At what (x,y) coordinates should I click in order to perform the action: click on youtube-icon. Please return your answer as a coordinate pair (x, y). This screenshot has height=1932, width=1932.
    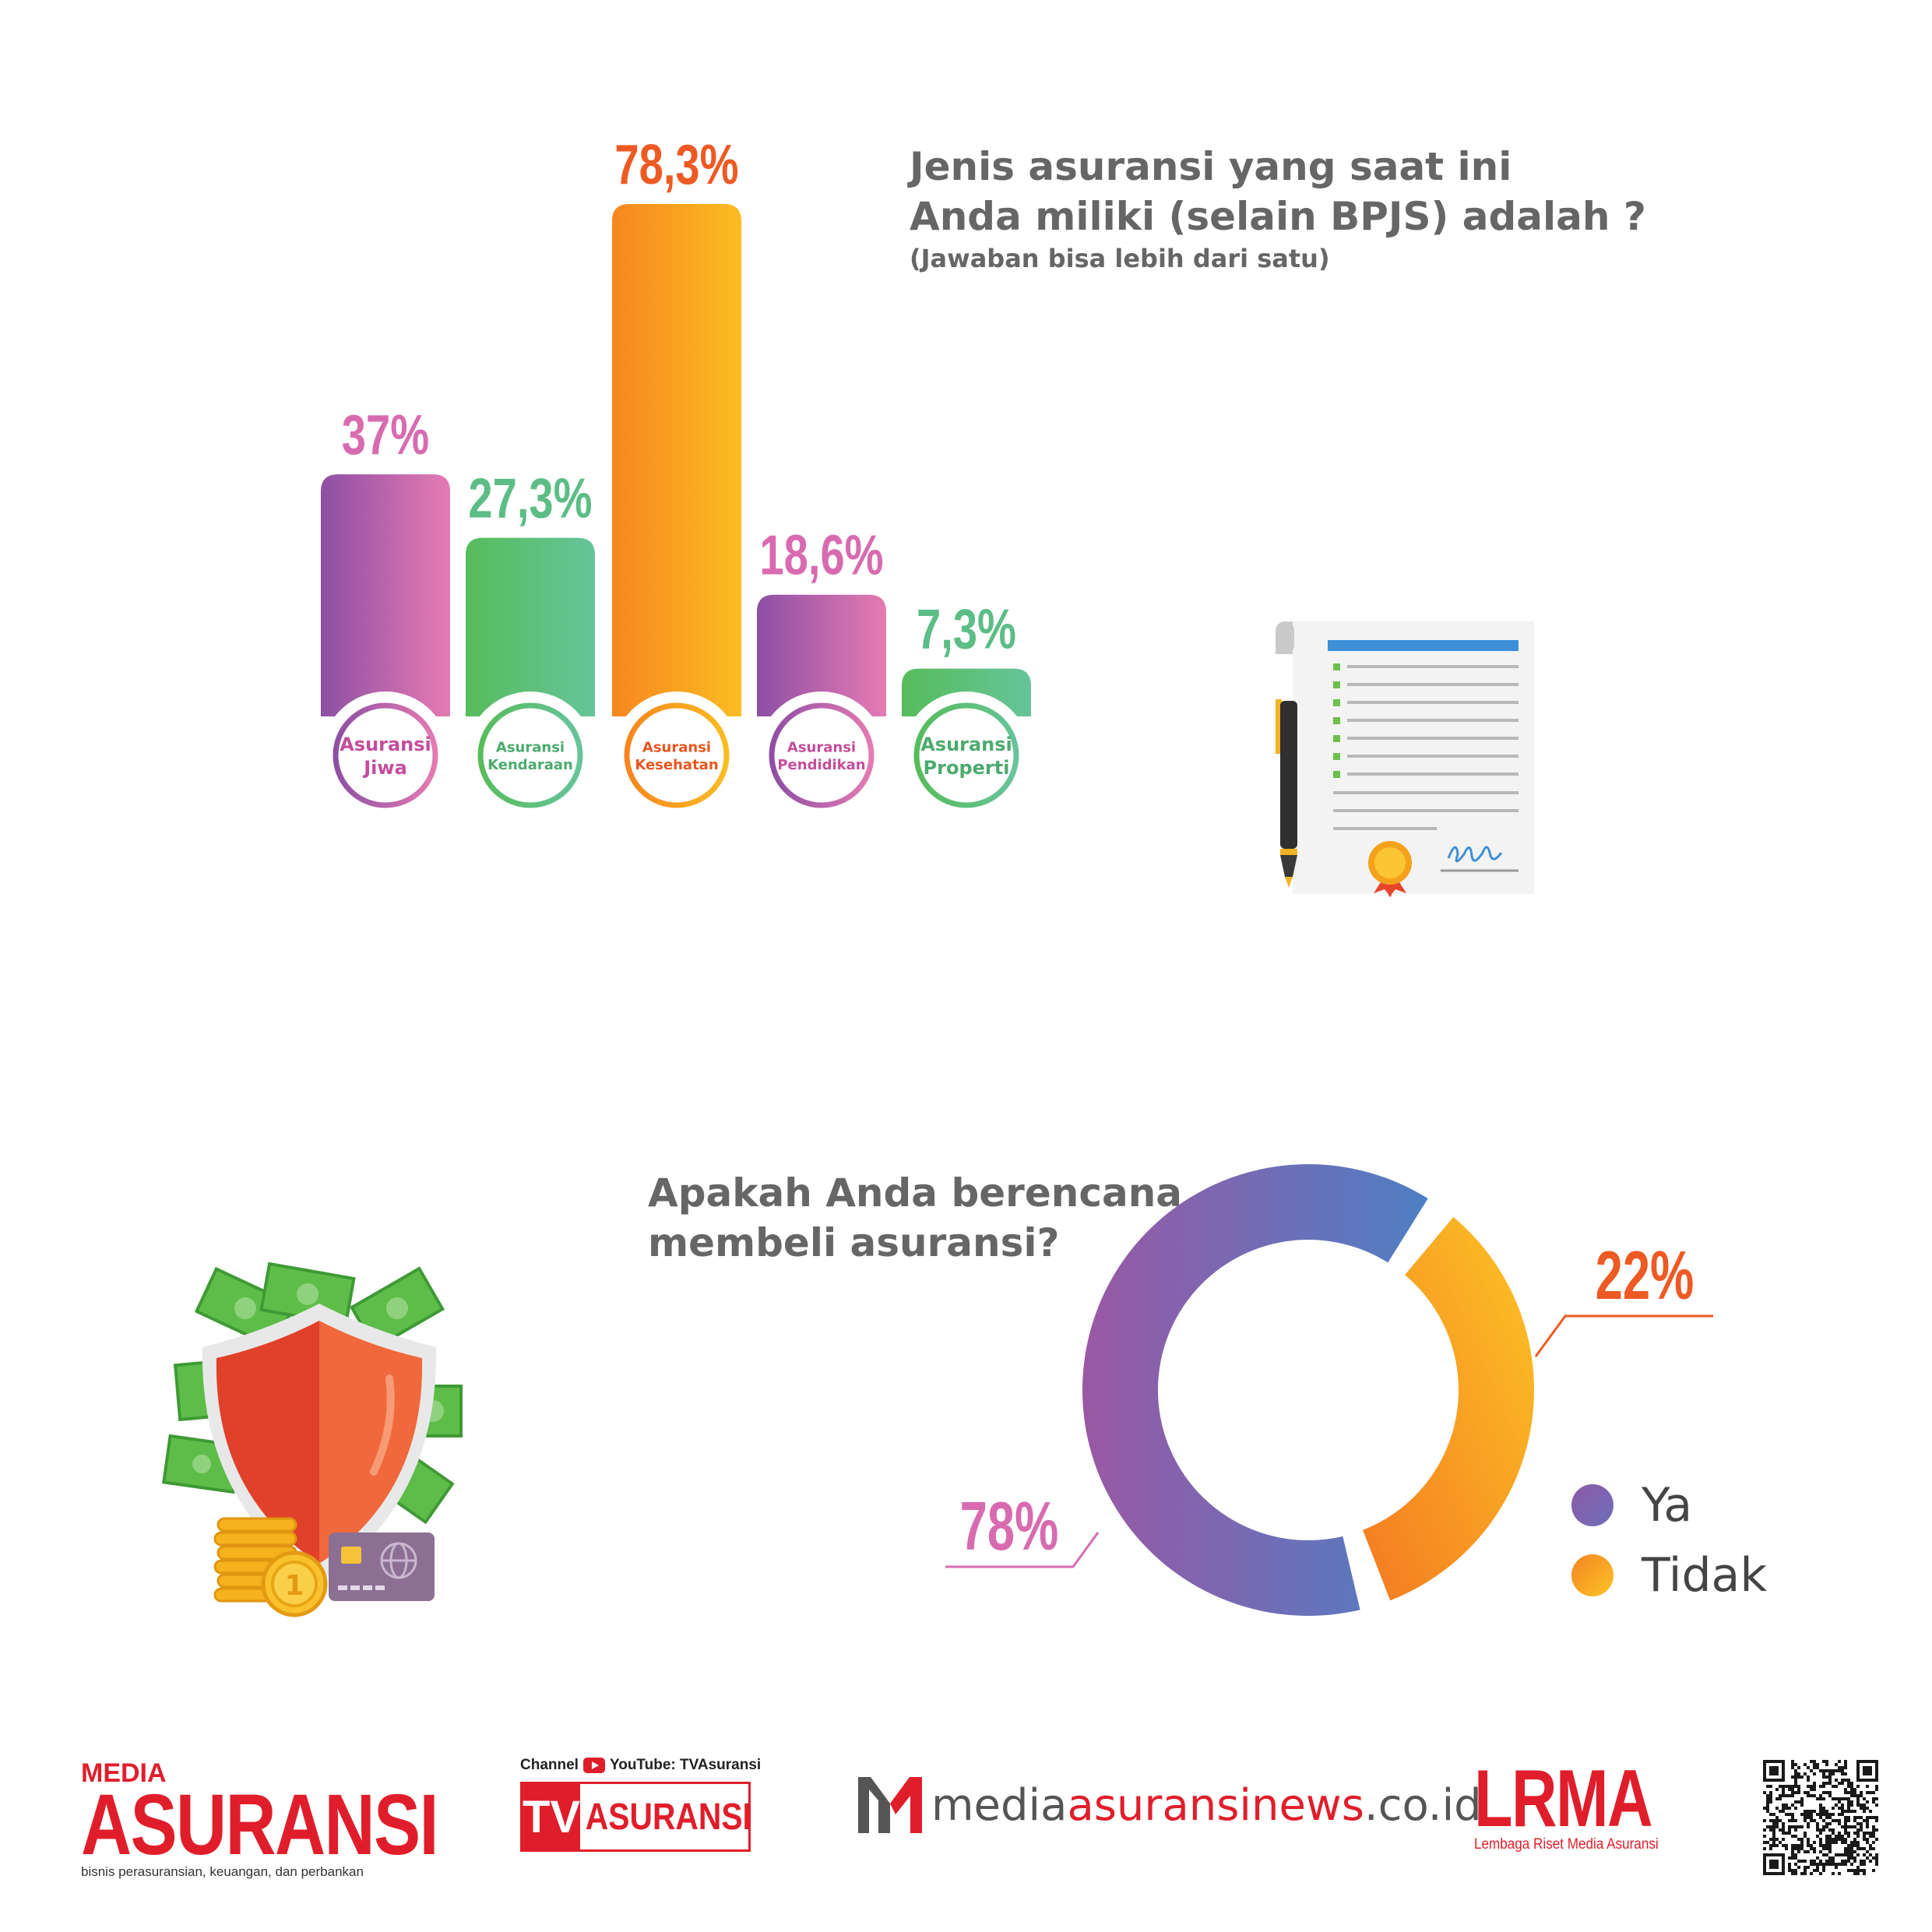
    Looking at the image, I should click on (593, 1765).